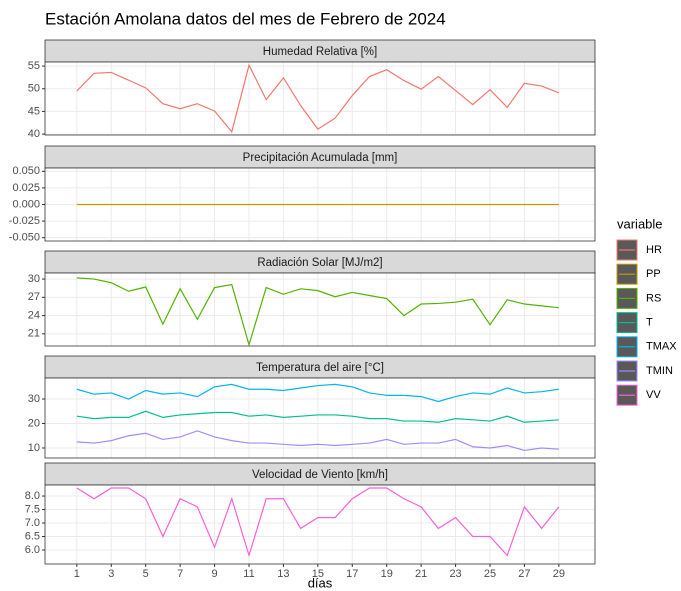 The height and width of the screenshot is (591, 681). Describe the element at coordinates (26, 188) in the screenshot. I see `y-tick-label: 0.025` at that location.